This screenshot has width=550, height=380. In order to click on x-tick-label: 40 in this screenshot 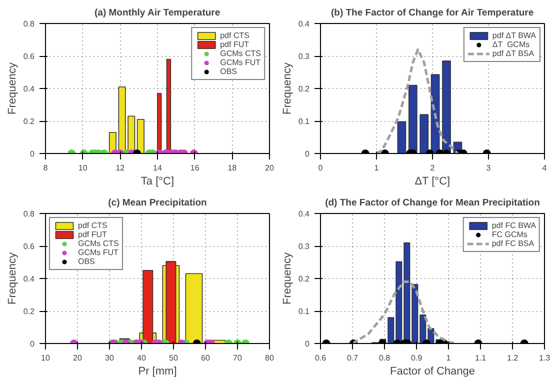, I will do `click(141, 358)`.